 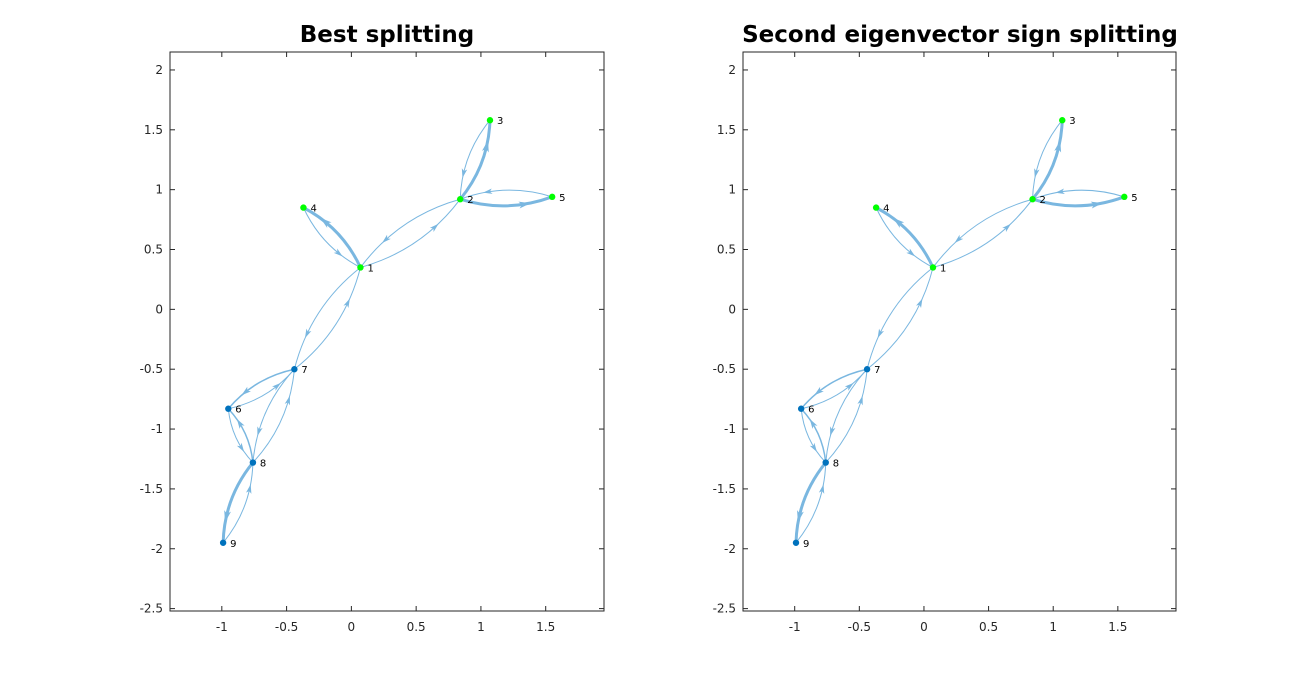 I want to click on node-label-9: 9, so click(x=233, y=544).